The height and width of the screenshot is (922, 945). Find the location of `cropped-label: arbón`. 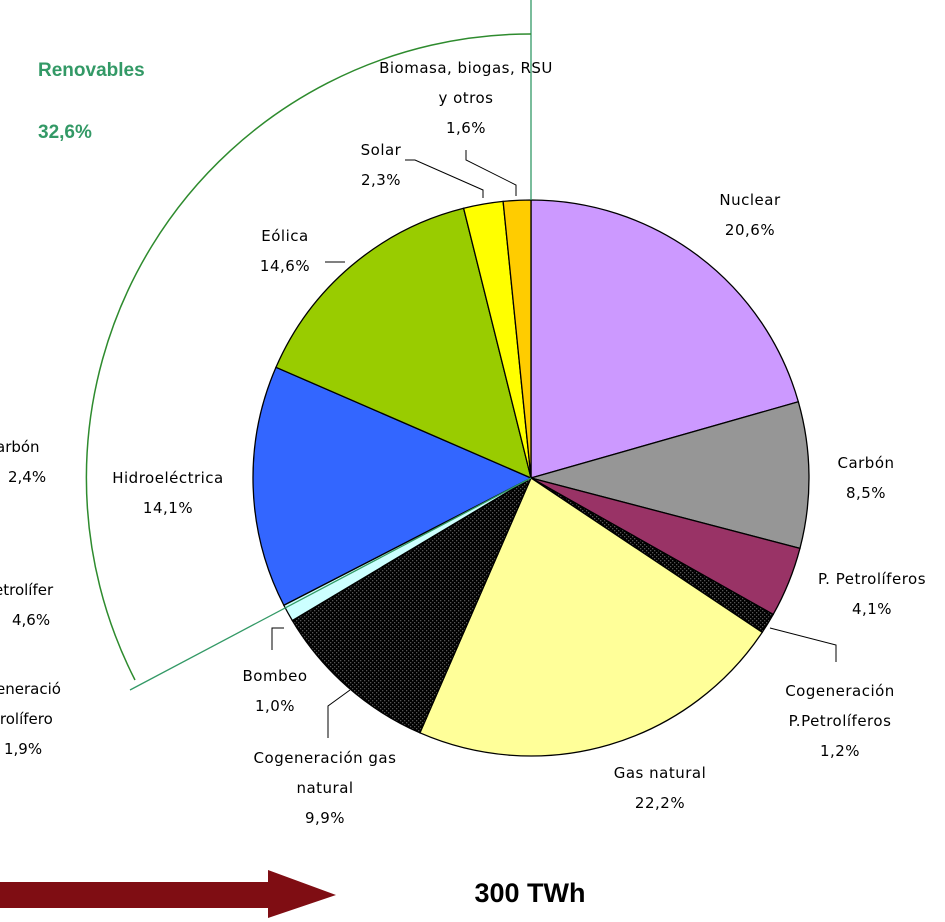

cropped-label: arbón is located at coordinates (20, 447).